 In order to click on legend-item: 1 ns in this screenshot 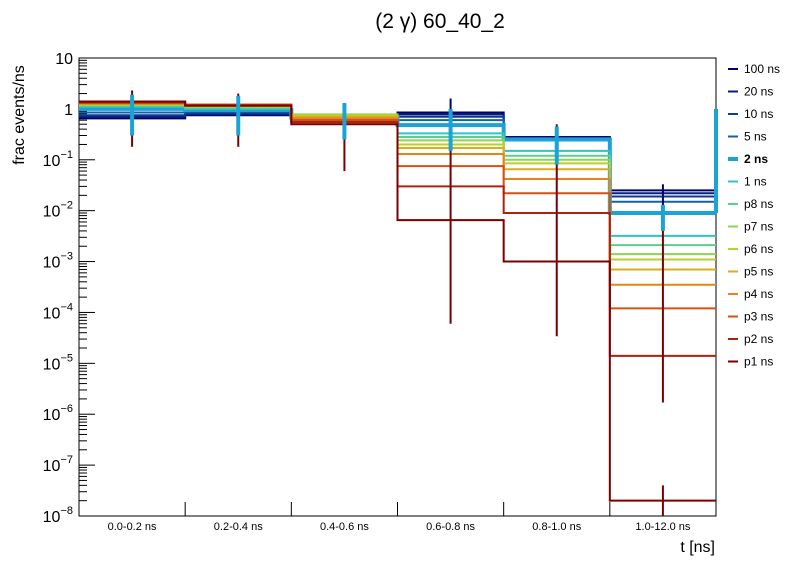, I will do `click(747, 182)`.